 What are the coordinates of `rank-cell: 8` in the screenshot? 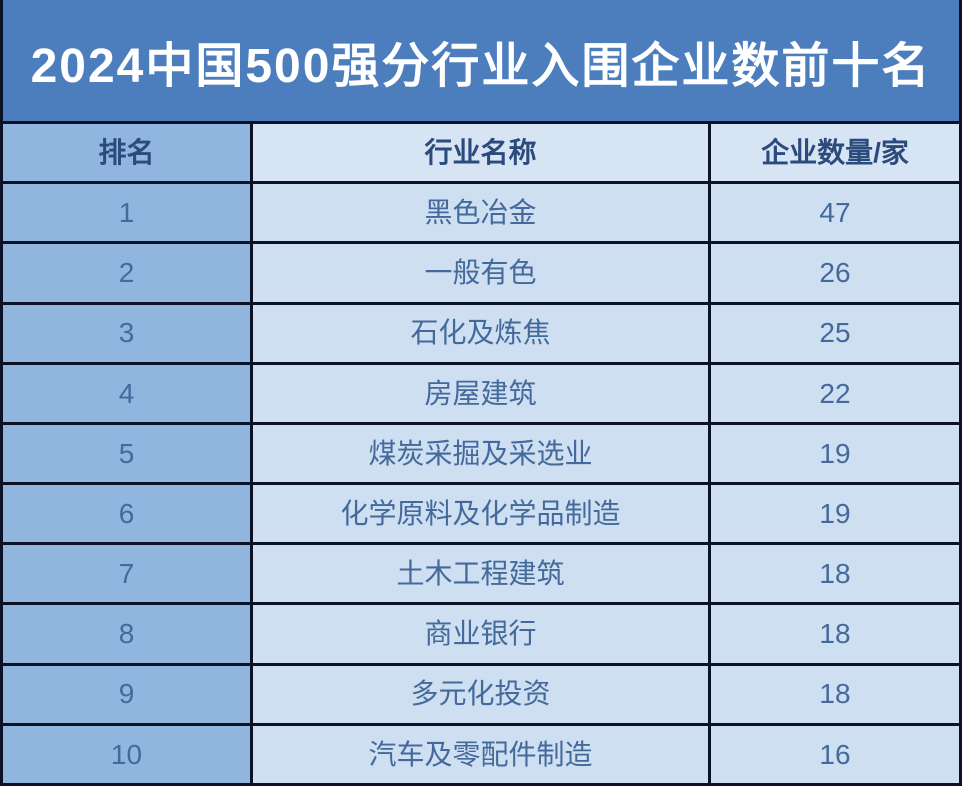 It's located at (126, 634).